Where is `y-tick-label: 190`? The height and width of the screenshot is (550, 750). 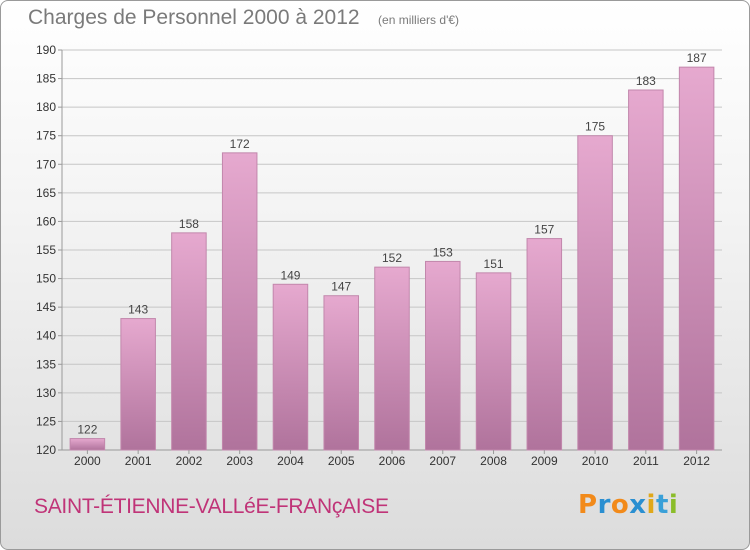
y-tick-label: 190 is located at coordinates (46, 50).